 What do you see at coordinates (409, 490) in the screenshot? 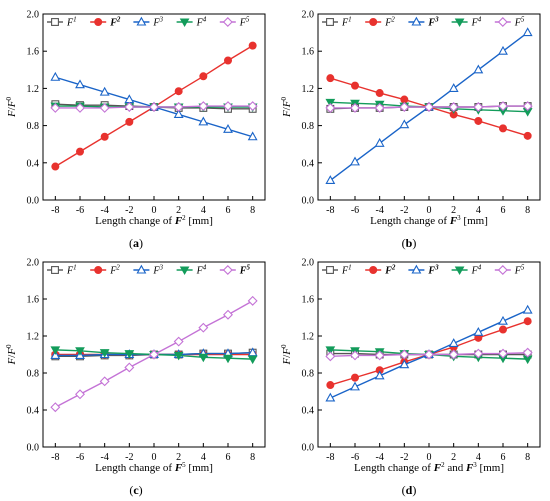
I see `panel-label: (d)` at bounding box center [409, 490].